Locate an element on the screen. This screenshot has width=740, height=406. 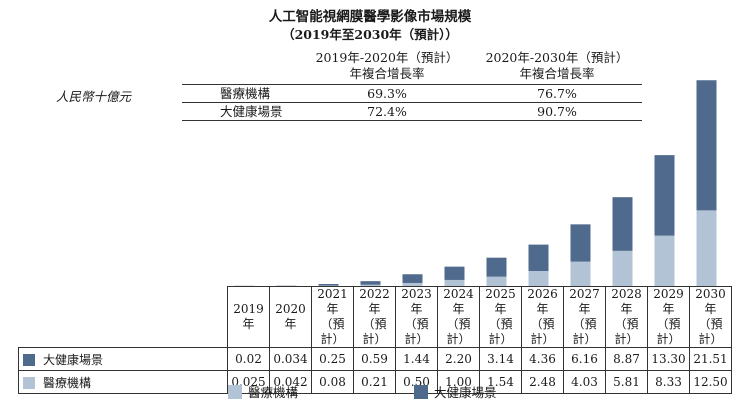
value-cell-medical: 0.08 is located at coordinates (332, 382).